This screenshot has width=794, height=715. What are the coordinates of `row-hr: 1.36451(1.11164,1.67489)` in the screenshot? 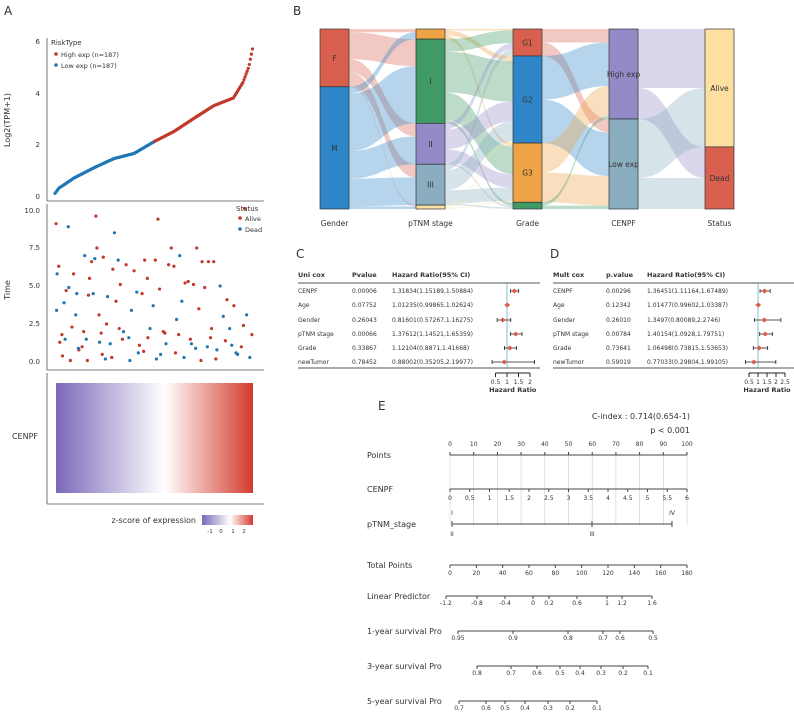 It's located at (687, 291).